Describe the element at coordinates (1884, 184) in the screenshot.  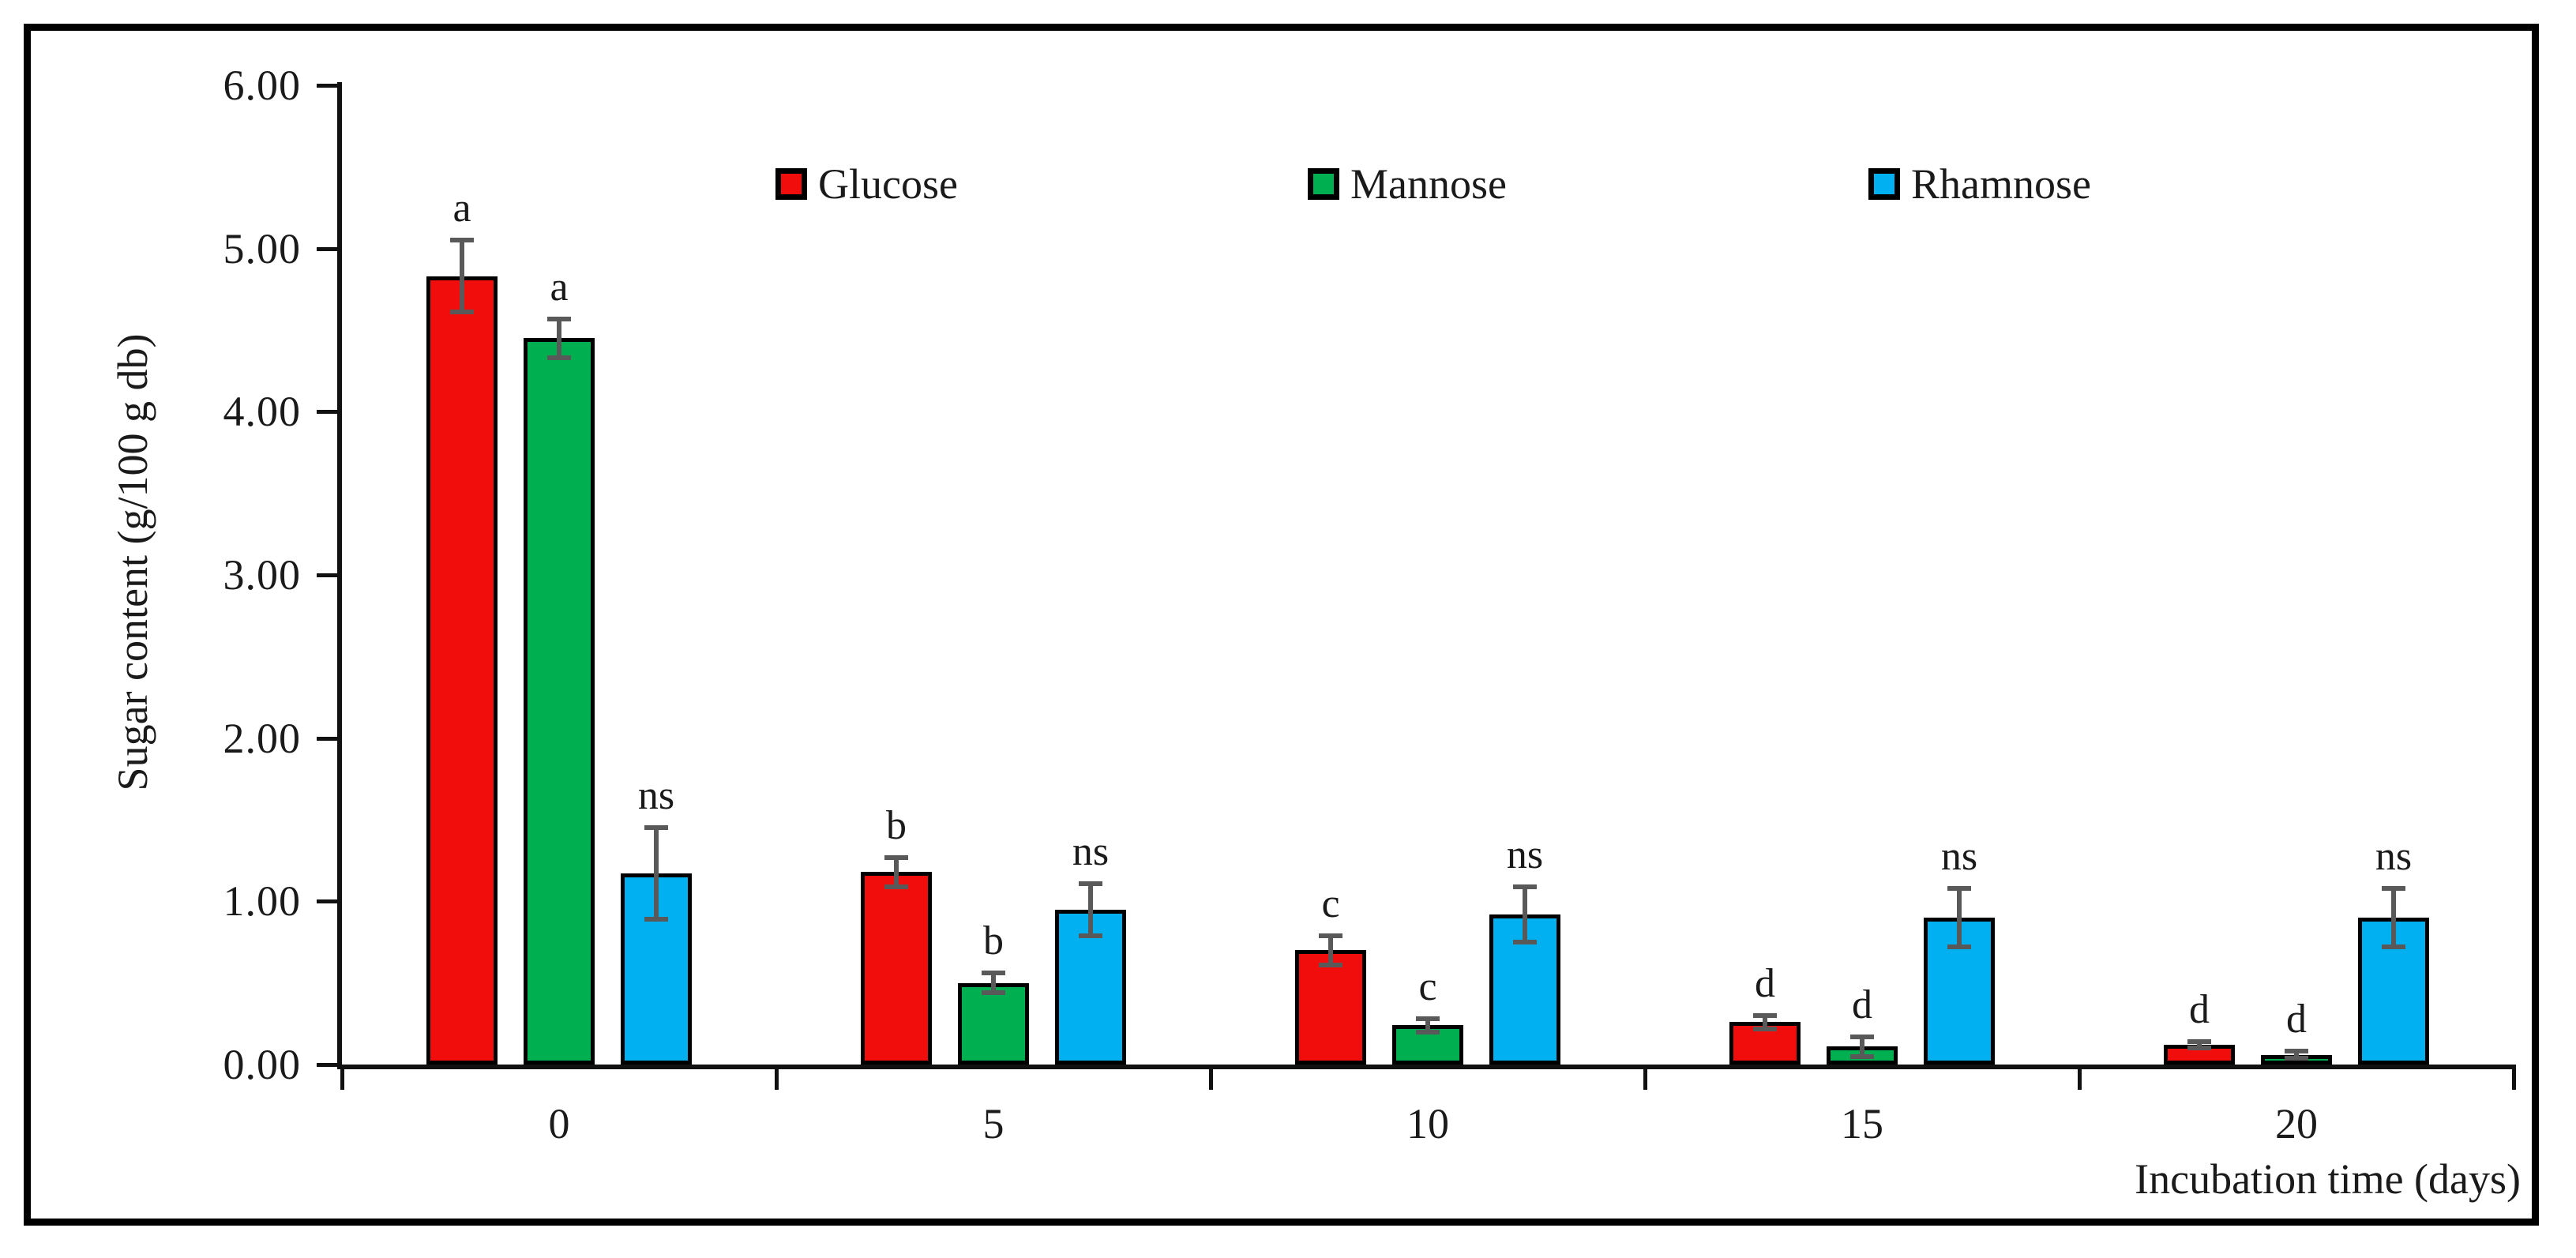
I see `legend-marker-rhamnose-icon` at that location.